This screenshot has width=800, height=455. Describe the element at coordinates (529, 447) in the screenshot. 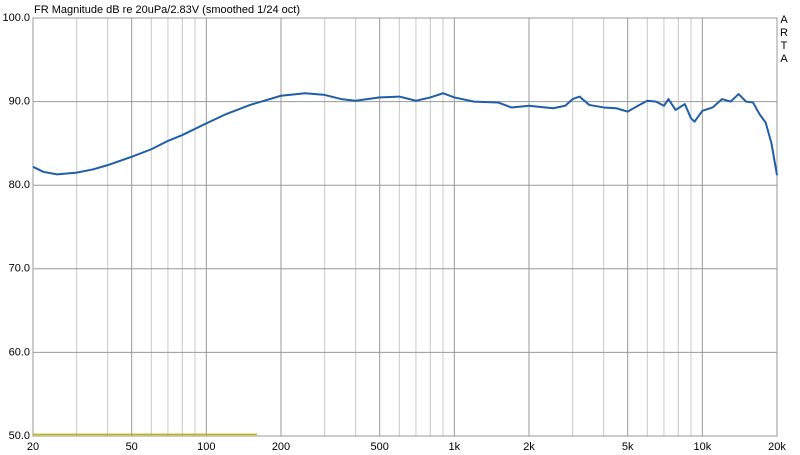

I see `x-tick-label: 2k` at that location.